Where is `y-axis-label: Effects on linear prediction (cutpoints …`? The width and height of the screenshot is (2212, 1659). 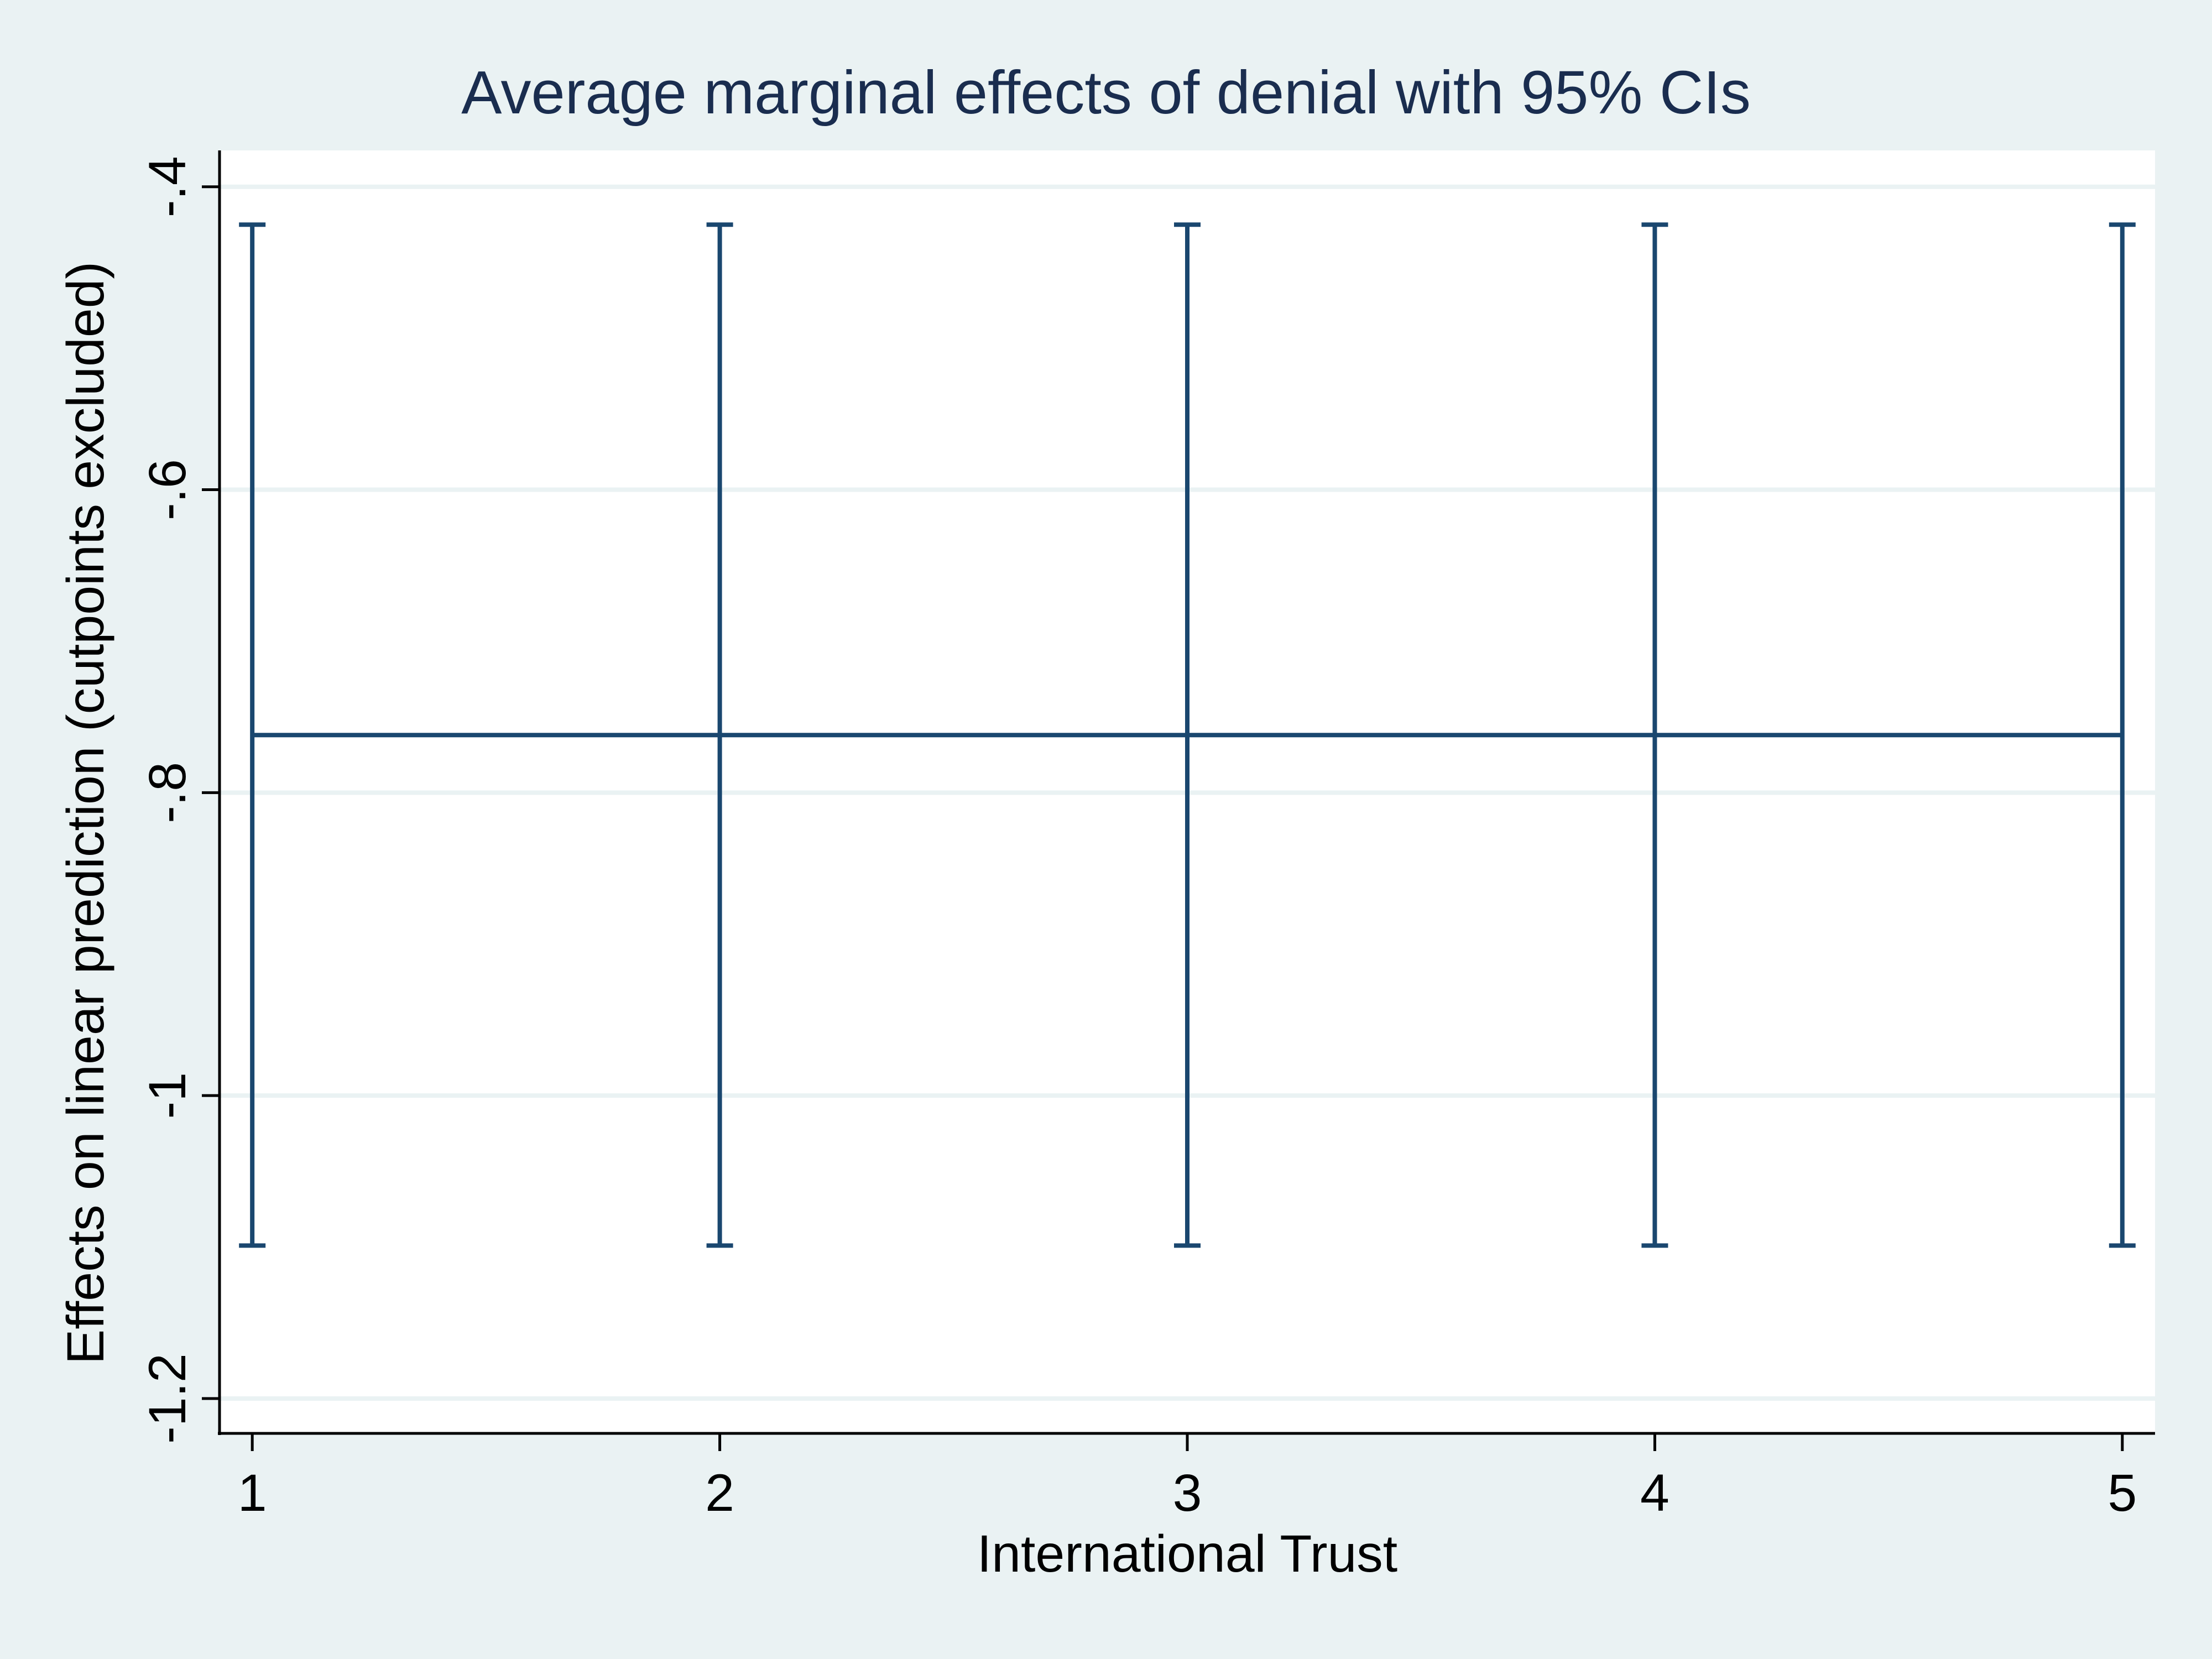 y-axis-label: Effects on linear prediction (cutpoints … is located at coordinates (85, 813).